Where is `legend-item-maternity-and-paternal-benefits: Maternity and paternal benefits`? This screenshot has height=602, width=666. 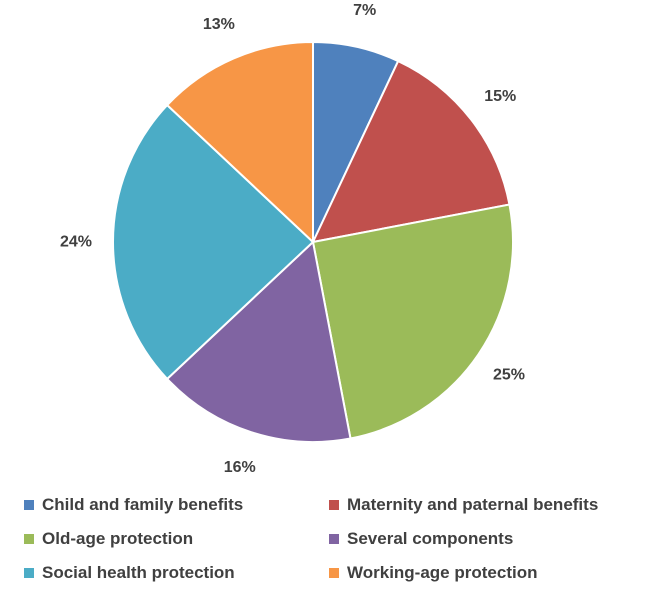 legend-item-maternity-and-paternal-benefits: Maternity and paternal benefits is located at coordinates (491, 504).